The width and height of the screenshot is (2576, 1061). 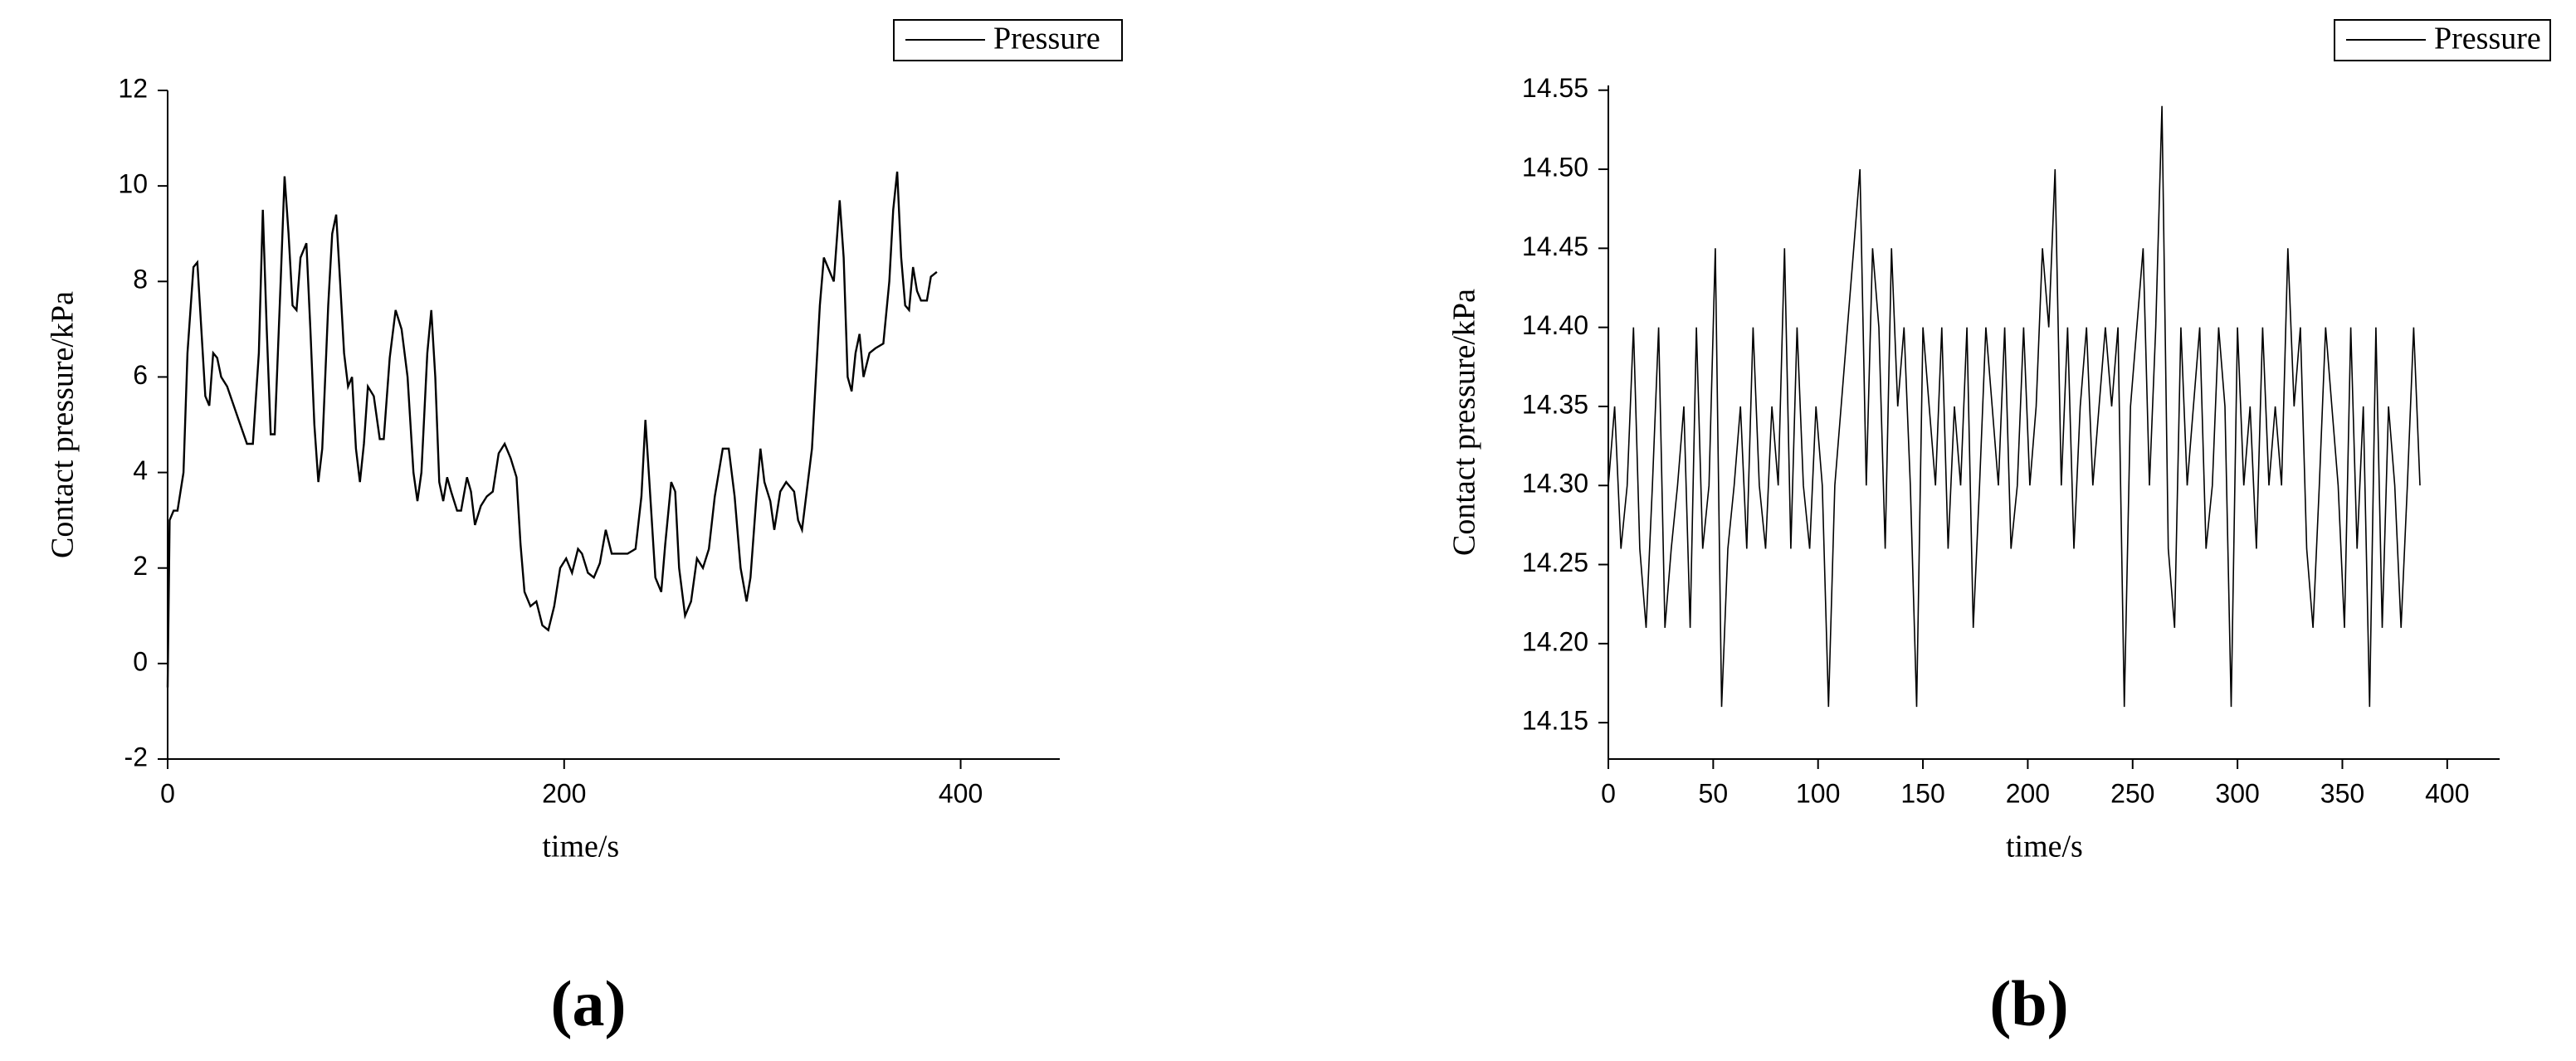 I want to click on panel-label: (b), so click(x=2029, y=1003).